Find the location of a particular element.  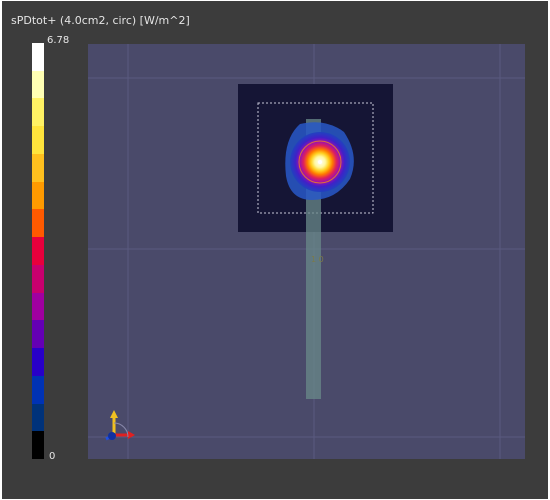

axes-triad-icon is located at coordinates (120, 425).